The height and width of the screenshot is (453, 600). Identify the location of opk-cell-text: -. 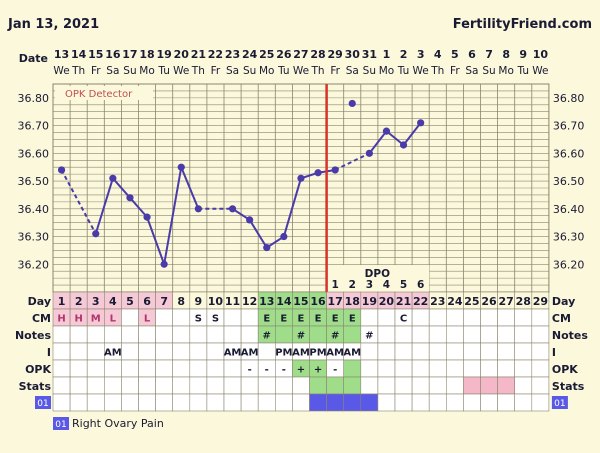
(284, 370).